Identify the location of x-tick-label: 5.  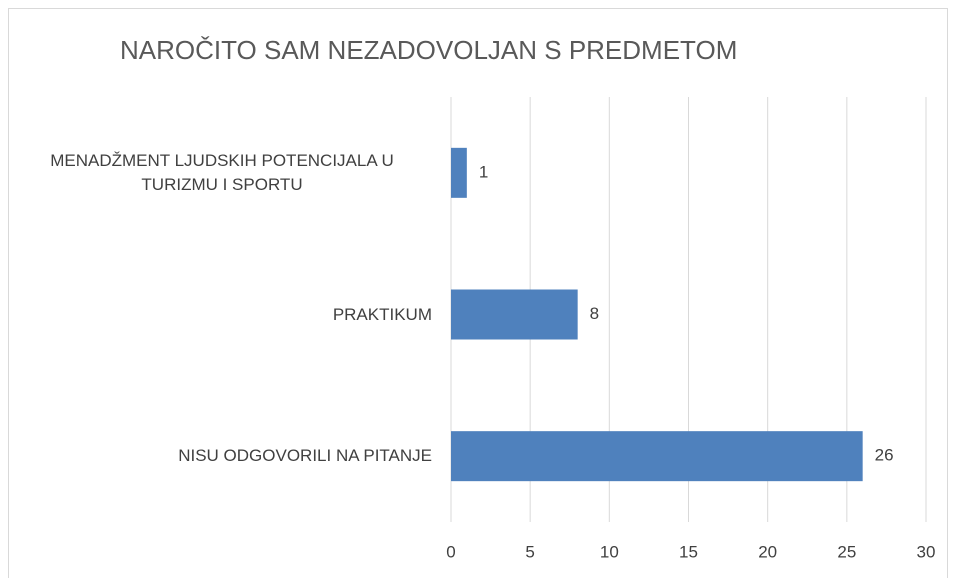
(529, 551).